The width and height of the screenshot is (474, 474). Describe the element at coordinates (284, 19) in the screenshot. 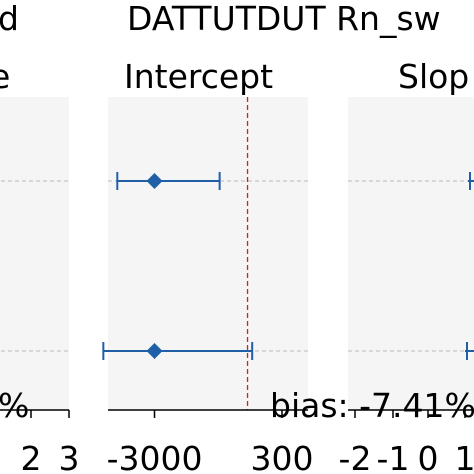

I see `header-title: DATTUTDUT Rn_sw` at that location.